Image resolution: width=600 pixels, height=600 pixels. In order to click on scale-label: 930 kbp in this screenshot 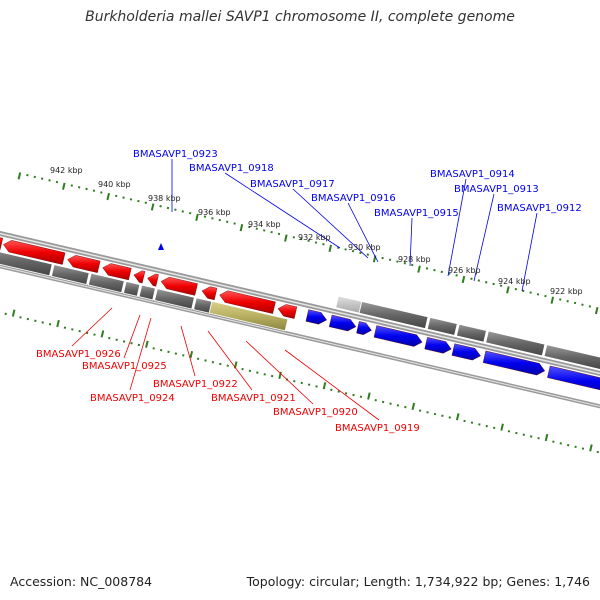, I will do `click(364, 247)`.